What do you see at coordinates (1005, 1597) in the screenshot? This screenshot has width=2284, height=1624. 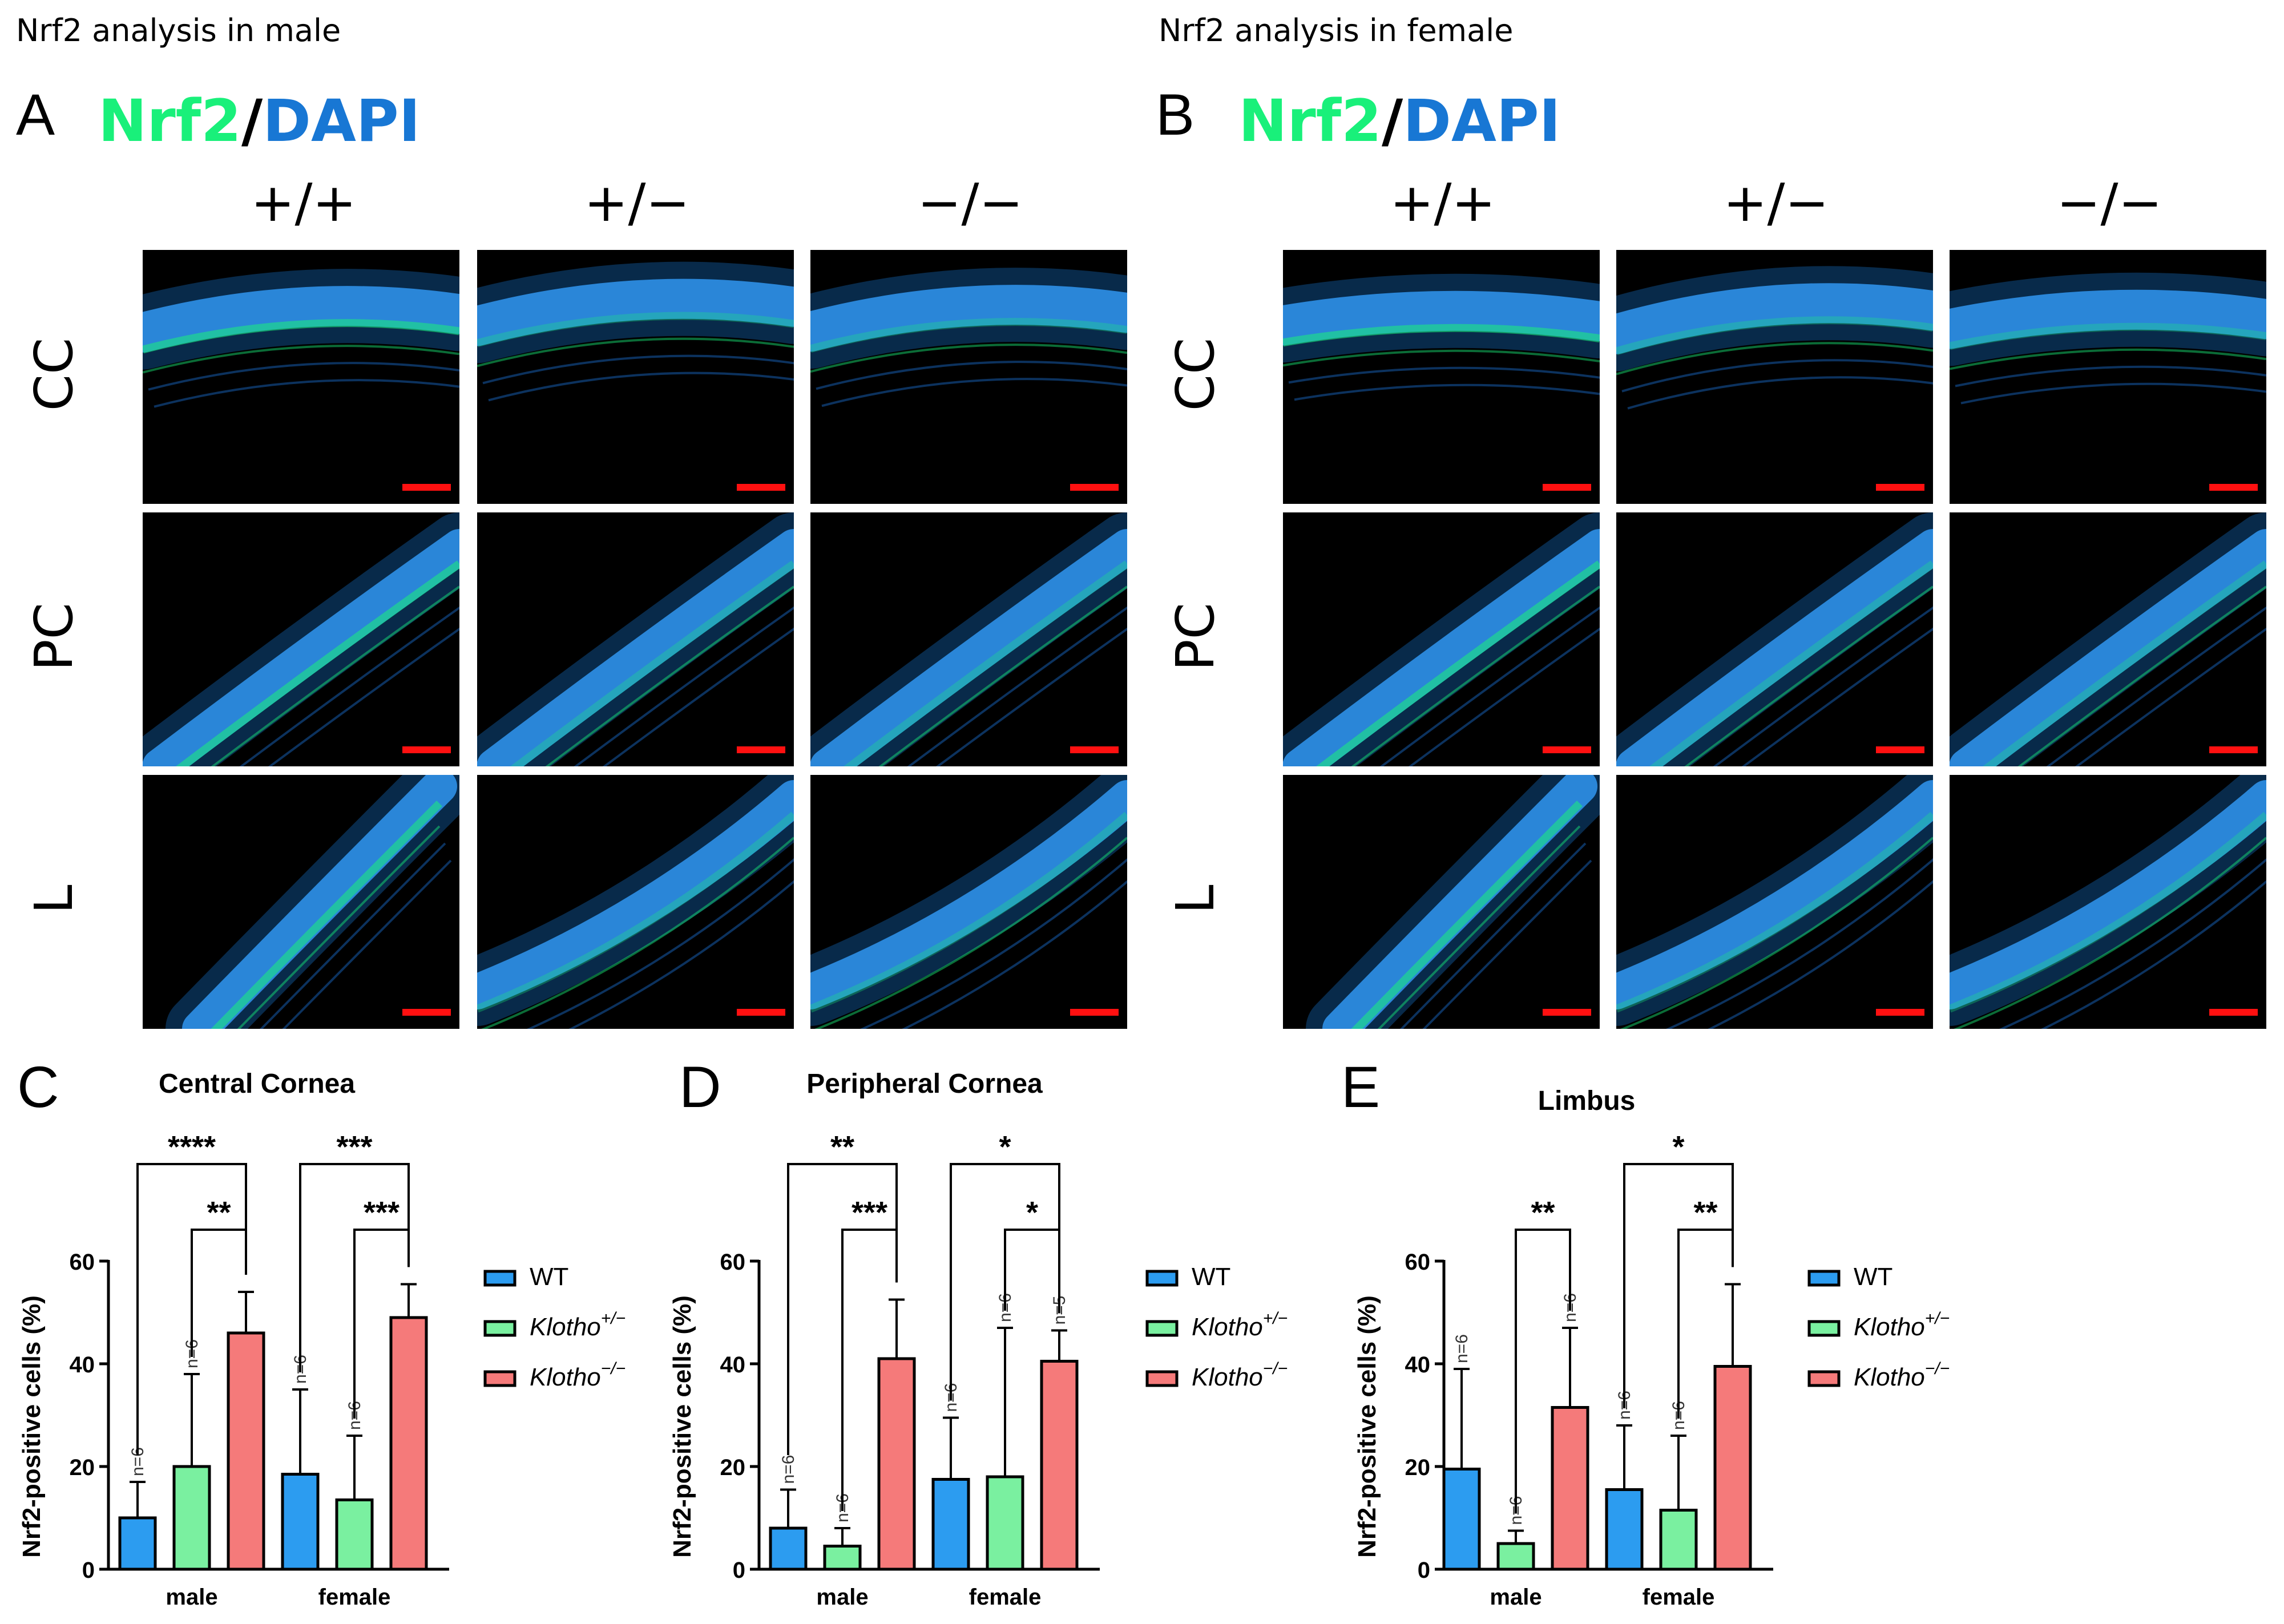 I see `x-tick-label: female` at bounding box center [1005, 1597].